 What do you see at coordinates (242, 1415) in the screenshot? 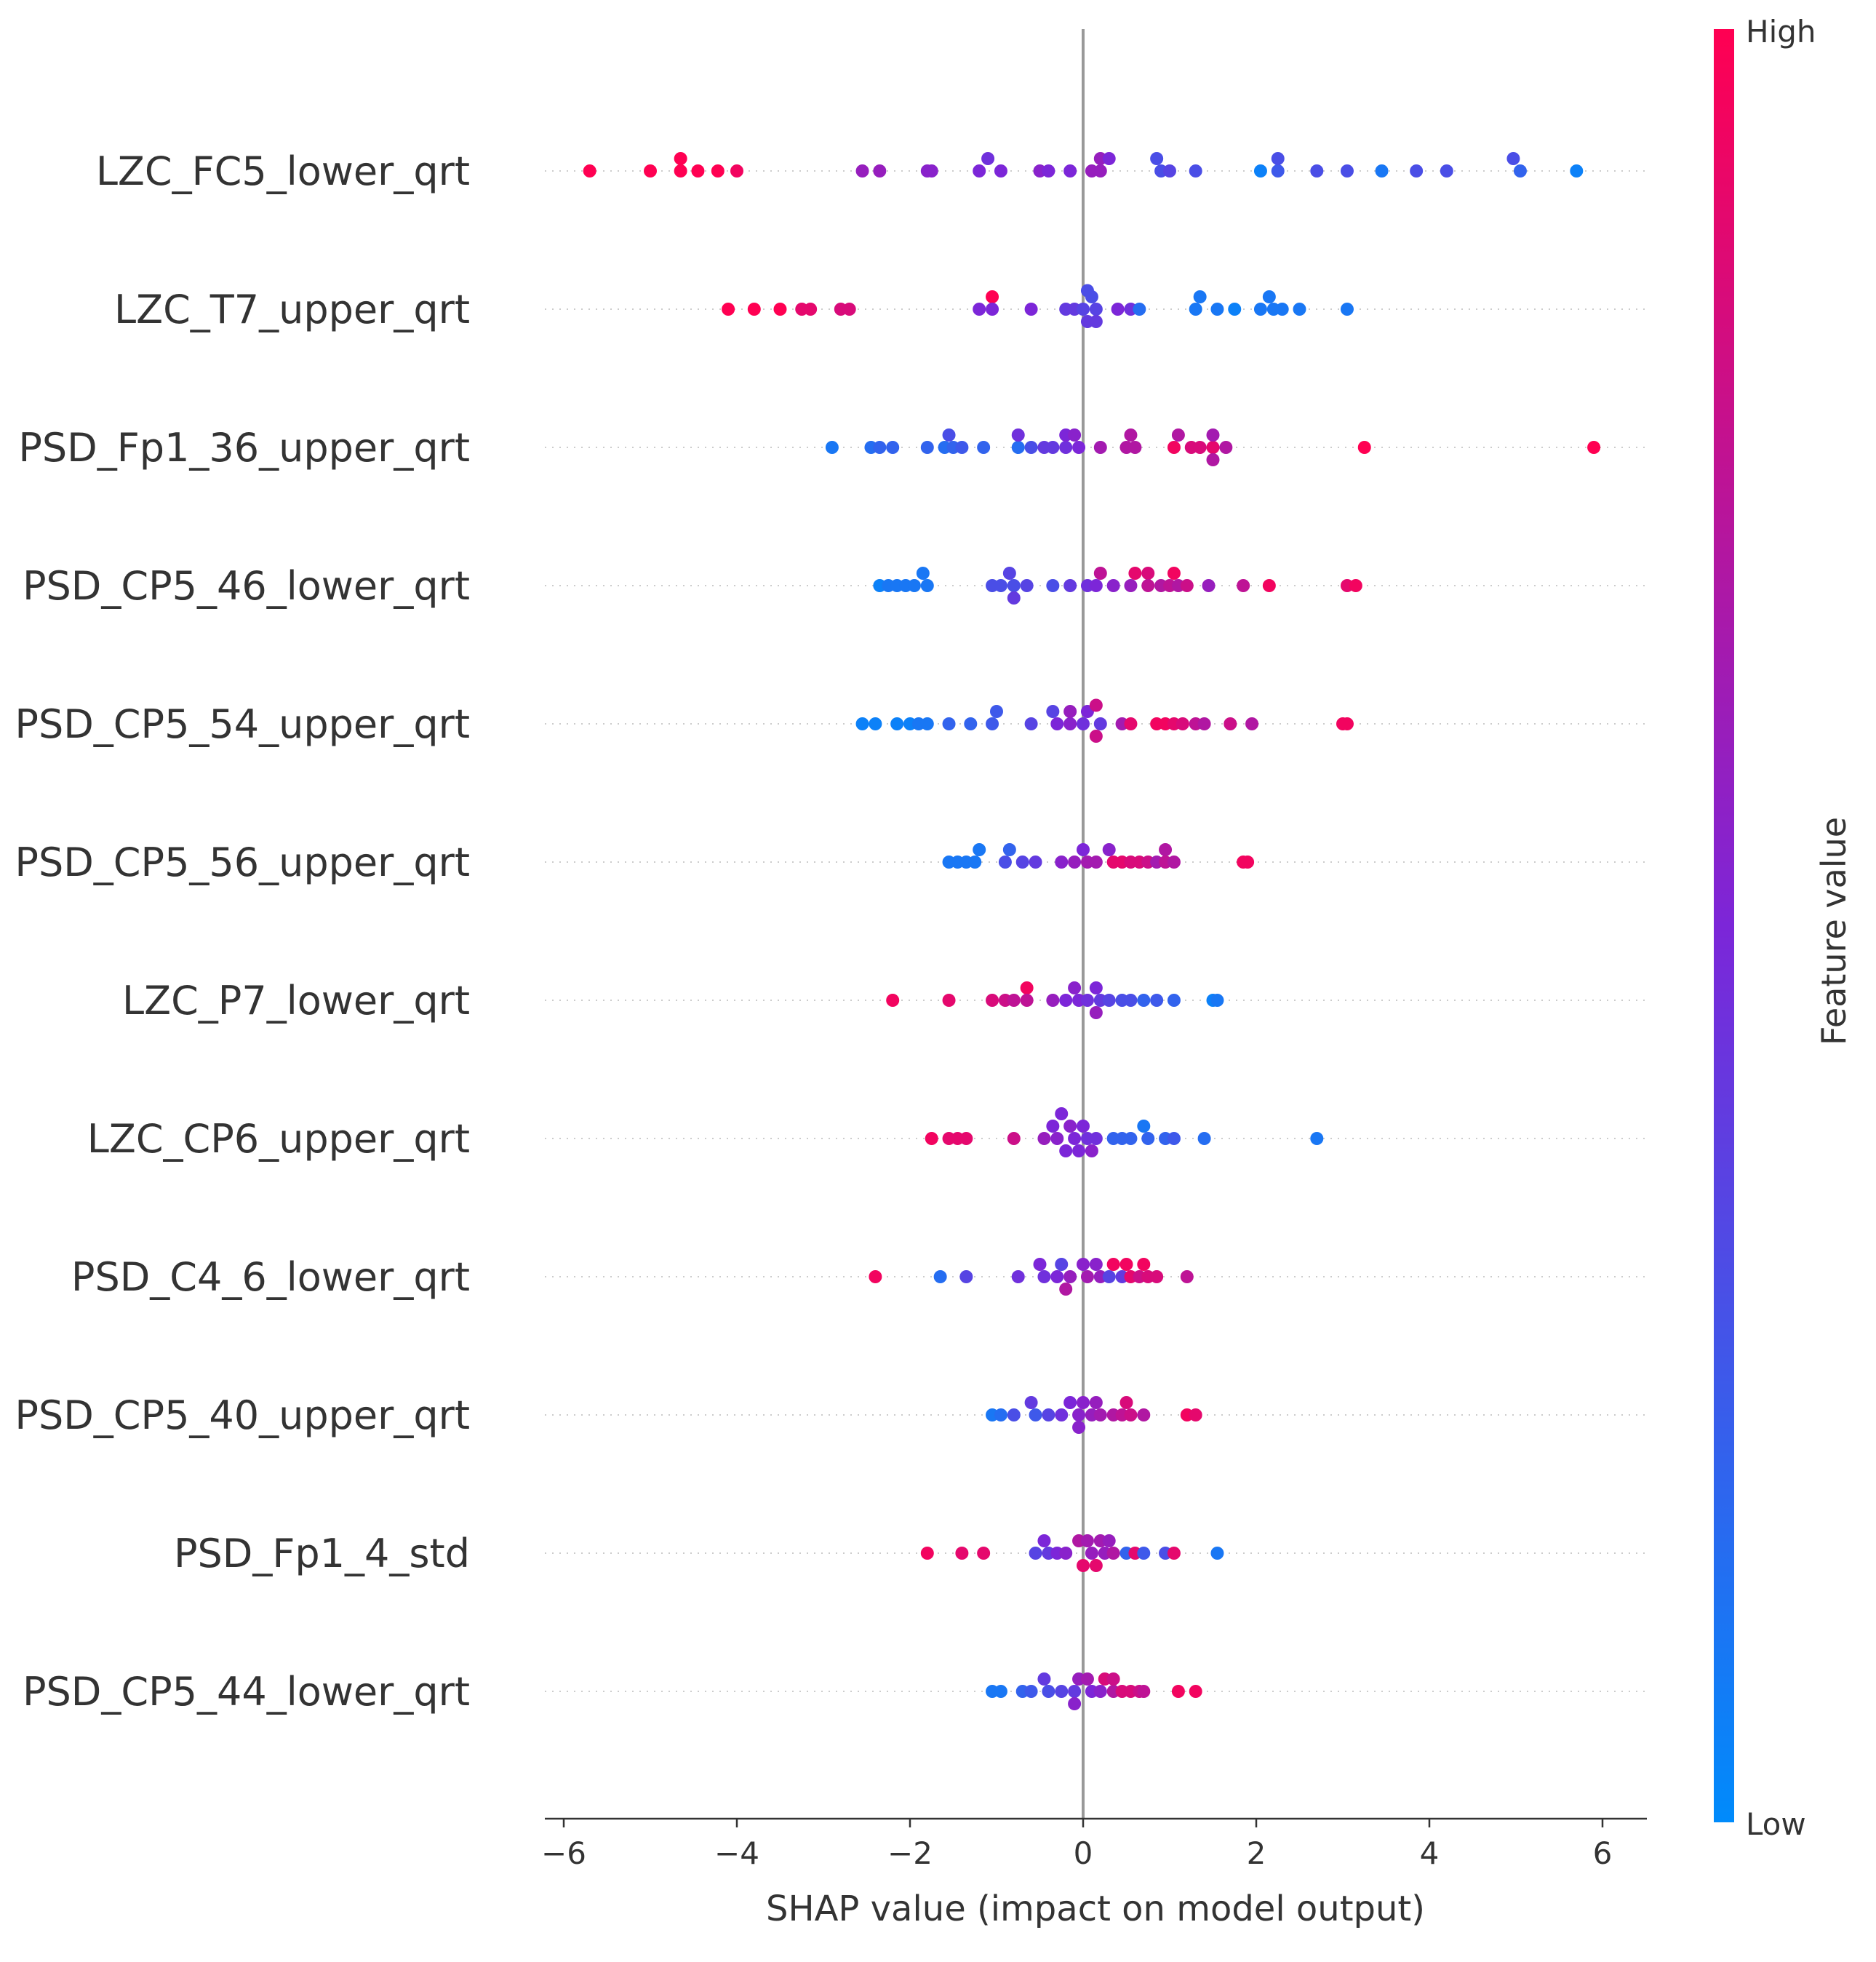
I see `feature-label: PSD_CP5_40_upper_qrt` at bounding box center [242, 1415].